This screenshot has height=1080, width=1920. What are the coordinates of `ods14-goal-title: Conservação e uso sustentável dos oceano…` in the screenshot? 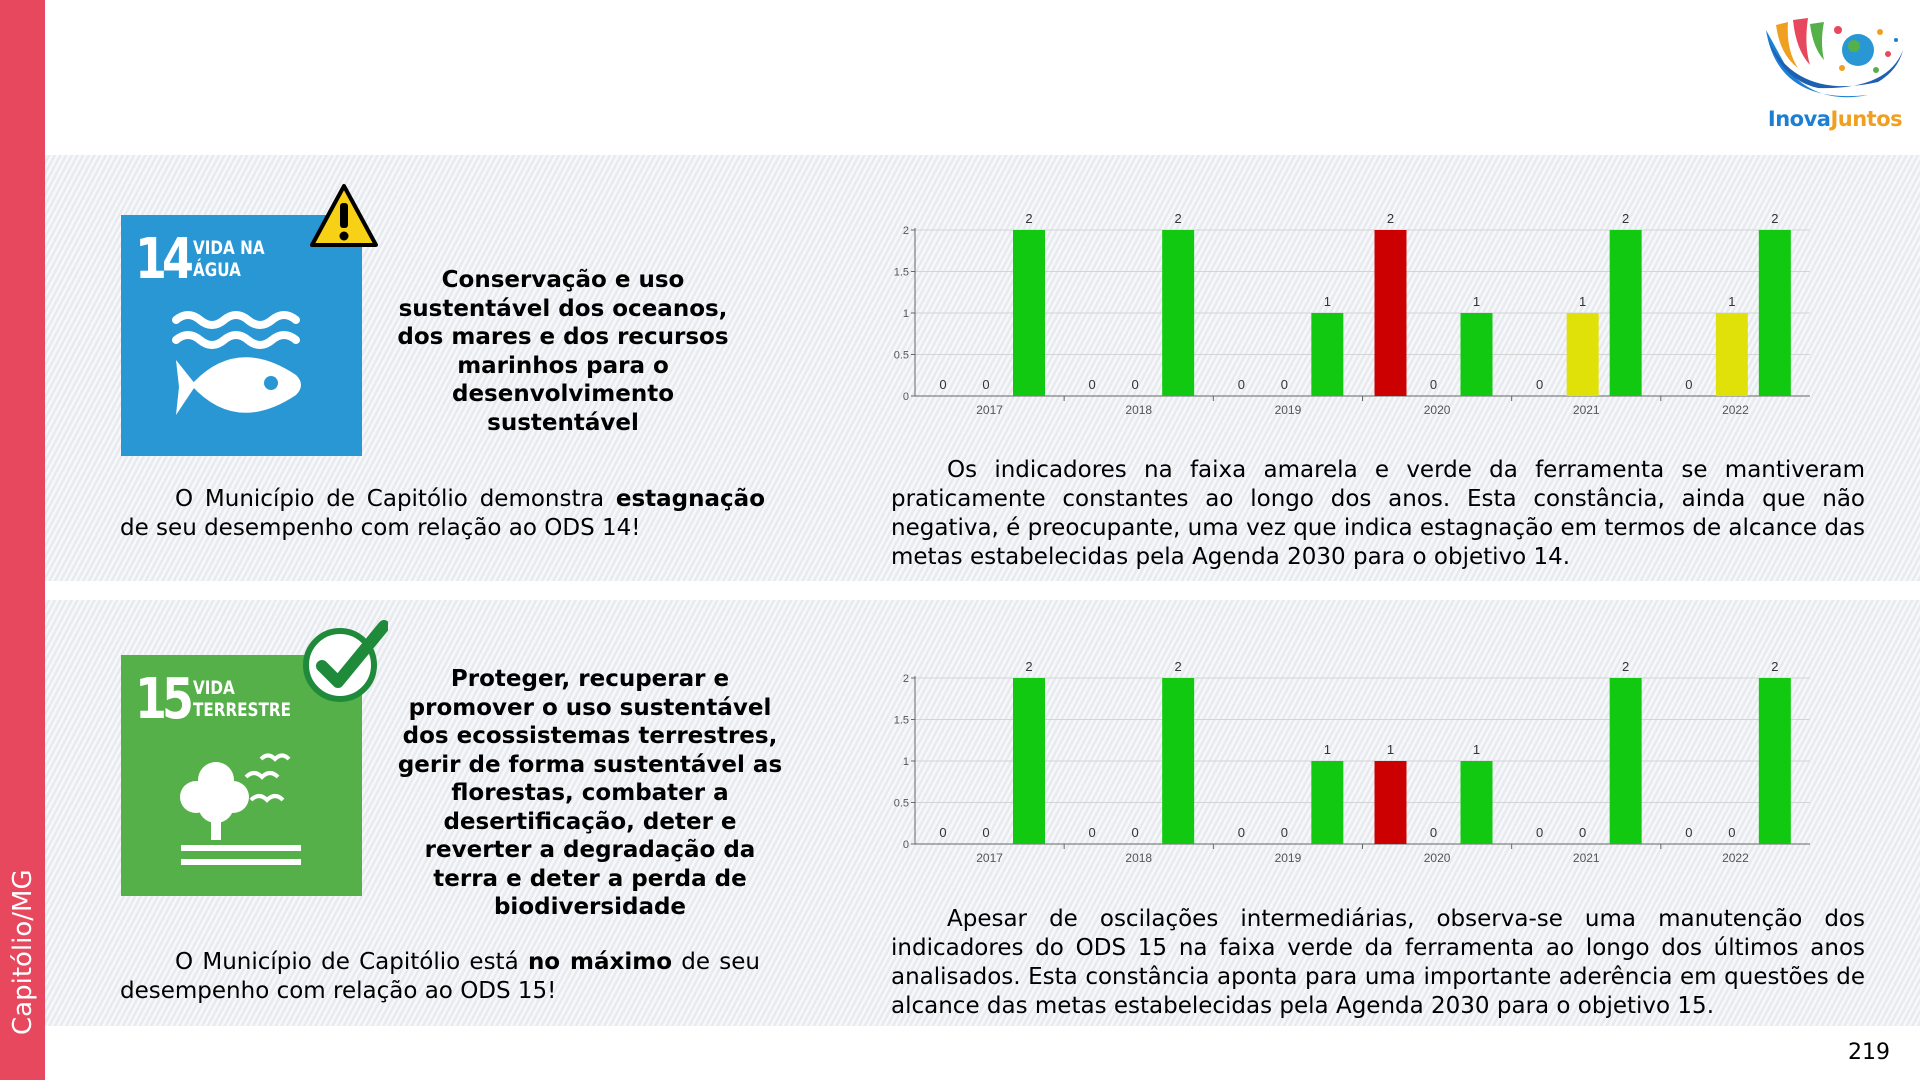 It's located at (563, 351).